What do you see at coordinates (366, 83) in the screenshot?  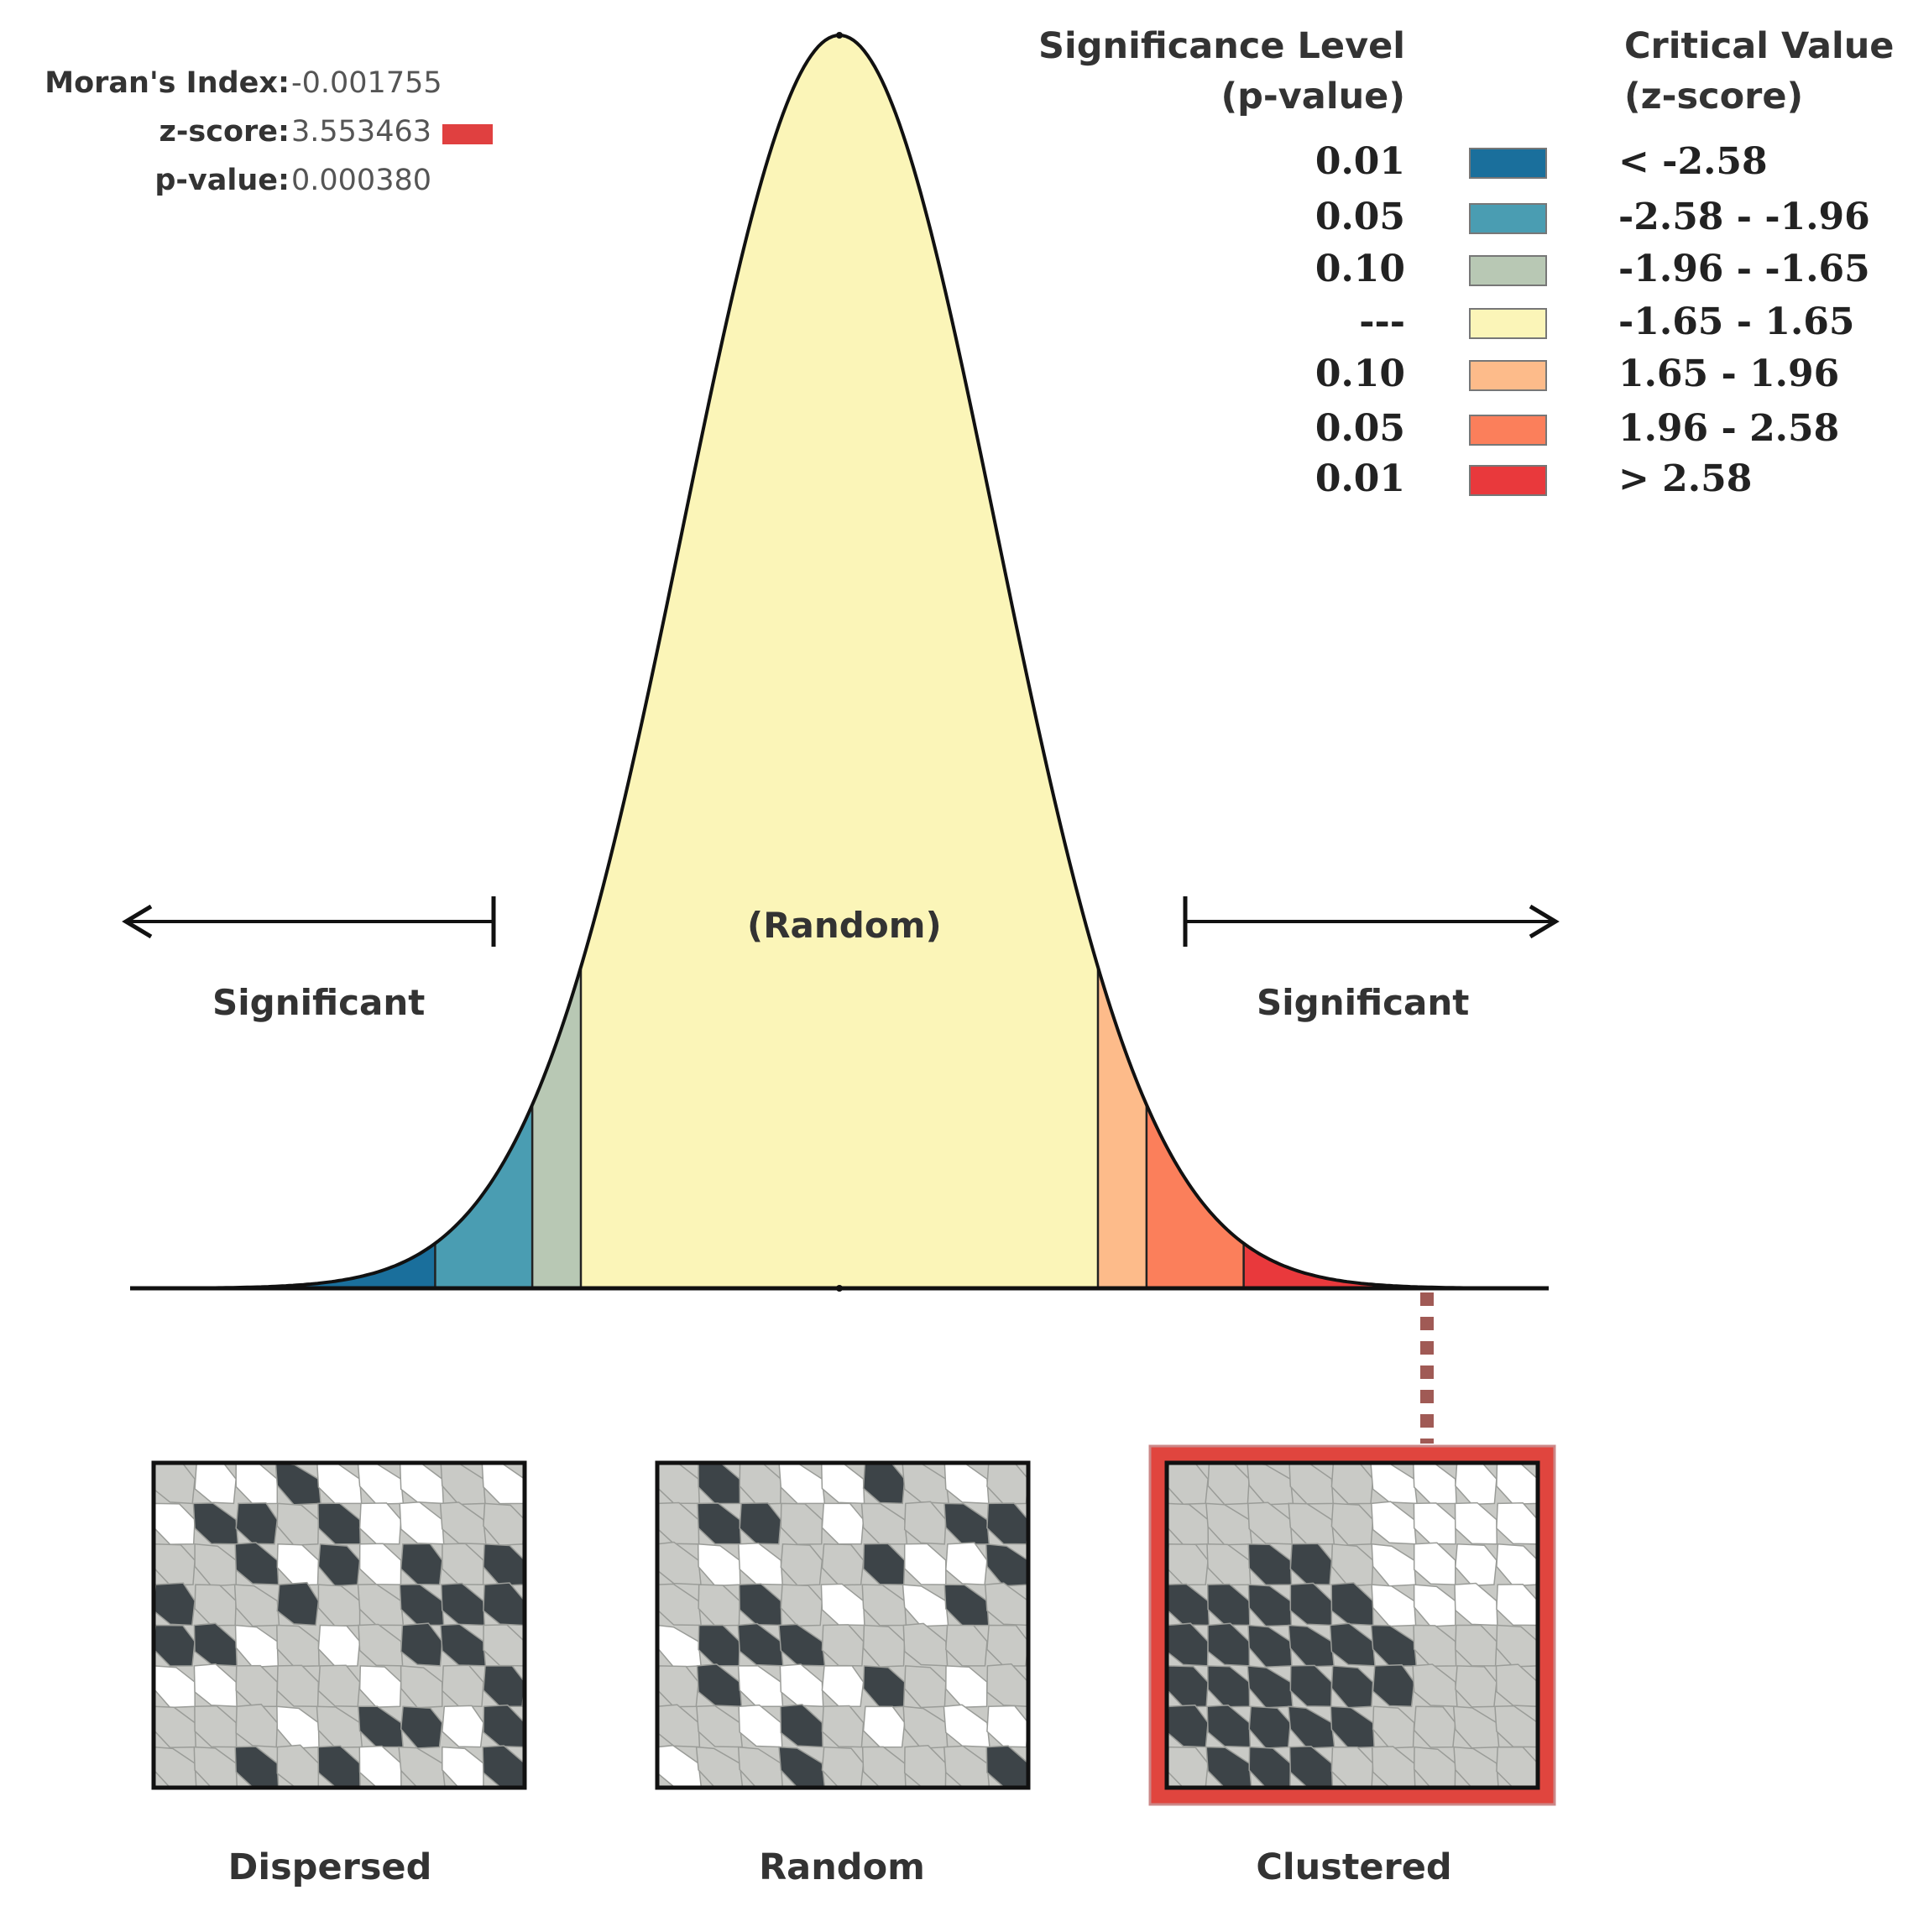 I see `morans-index-value: -0.001755` at bounding box center [366, 83].